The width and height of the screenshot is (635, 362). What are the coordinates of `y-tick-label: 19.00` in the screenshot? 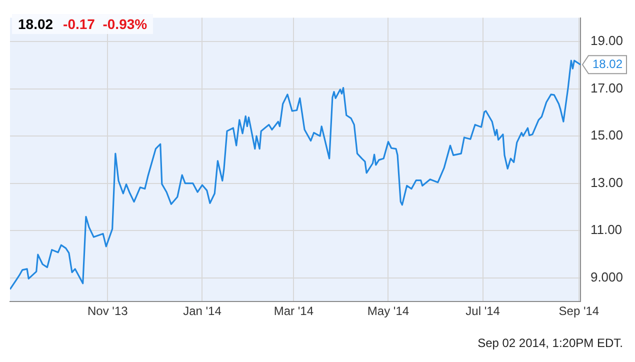 It's located at (607, 40).